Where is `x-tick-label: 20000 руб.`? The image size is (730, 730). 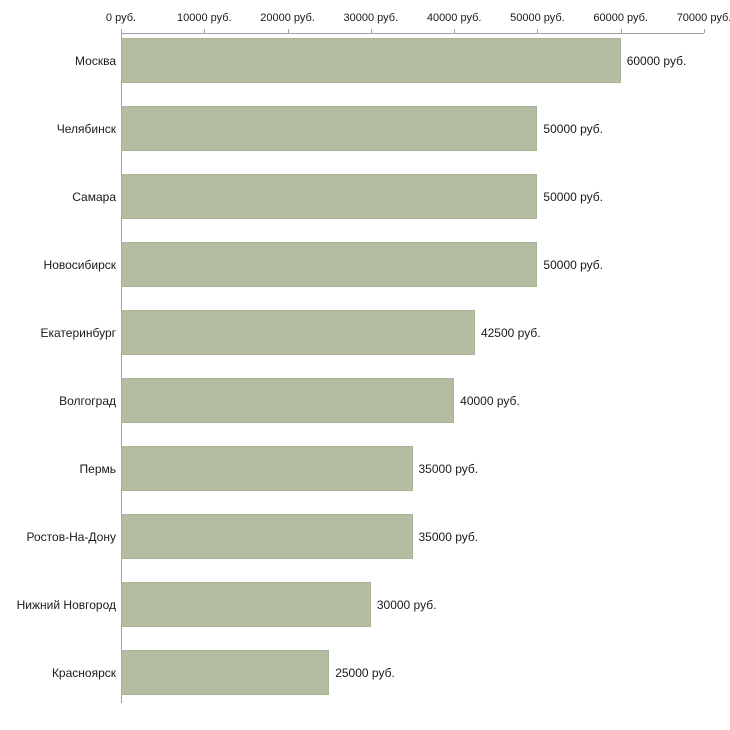
x-tick-label: 20000 руб. is located at coordinates (287, 18).